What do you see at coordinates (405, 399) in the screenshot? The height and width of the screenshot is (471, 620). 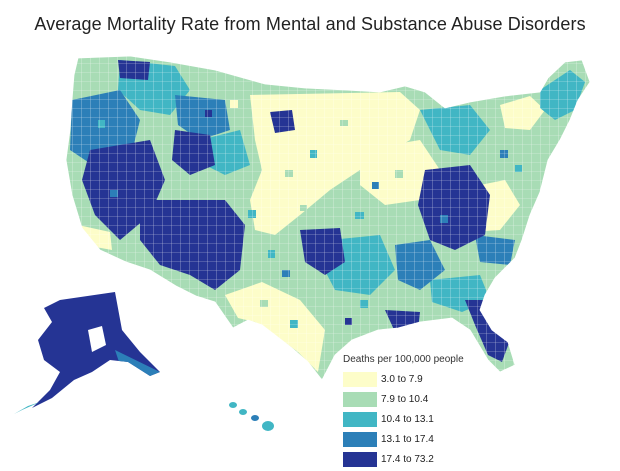 I see `legend-label: 7.9 to 10.4` at bounding box center [405, 399].